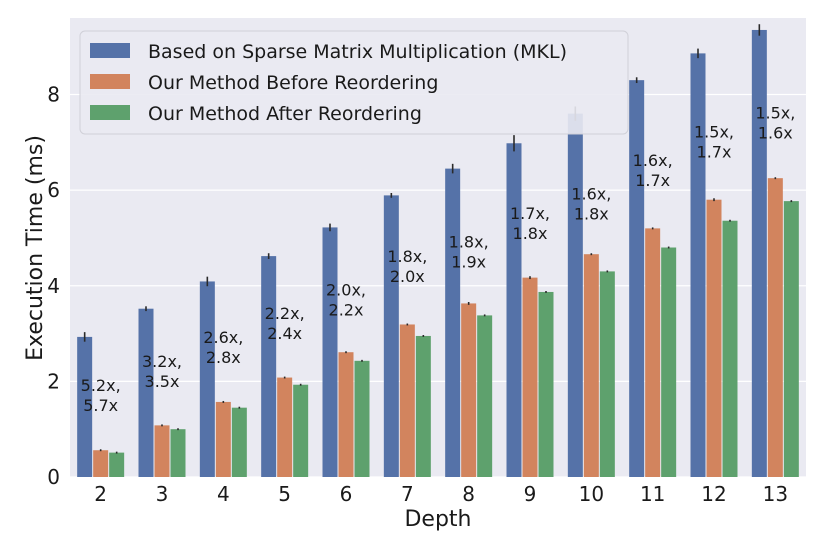 The height and width of the screenshot is (554, 830). Describe the element at coordinates (35, 248) in the screenshot. I see `y-axis-title: Execution Time (ms)` at that location.